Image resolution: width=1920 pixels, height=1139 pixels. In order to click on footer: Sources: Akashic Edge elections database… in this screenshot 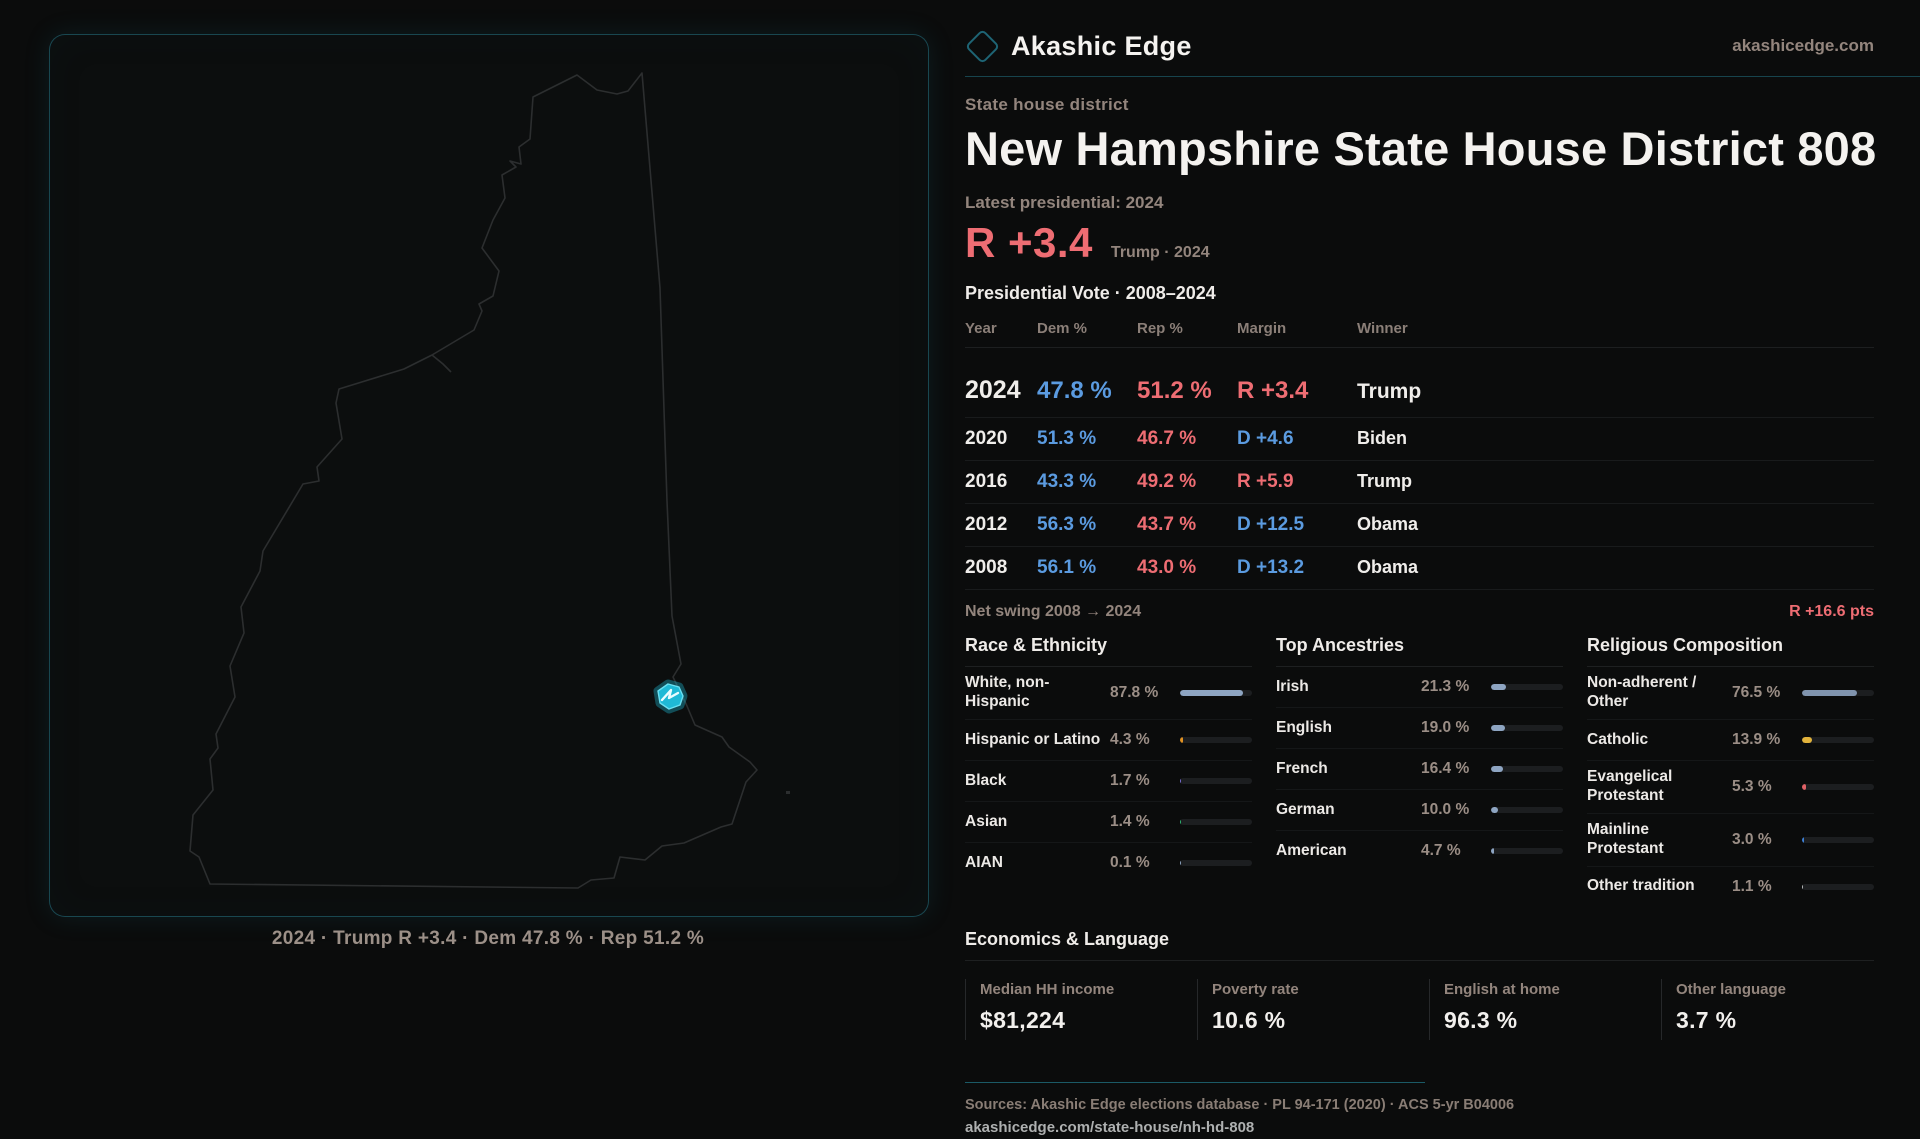, I will do `click(1419, 1110)`.